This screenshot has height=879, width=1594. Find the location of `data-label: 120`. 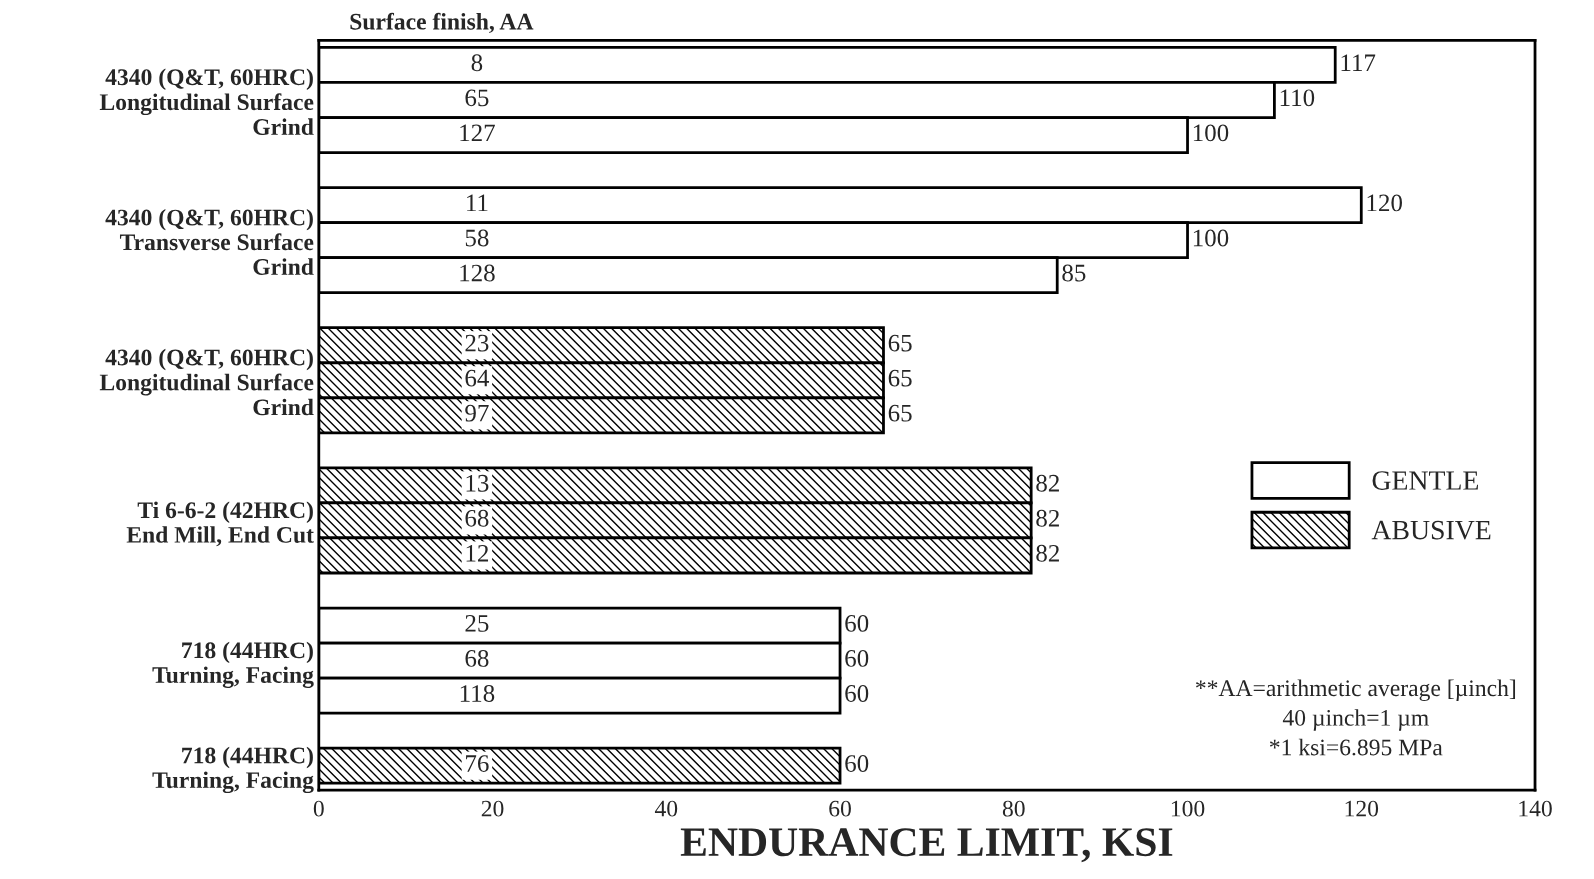

data-label: 120 is located at coordinates (1384, 203).